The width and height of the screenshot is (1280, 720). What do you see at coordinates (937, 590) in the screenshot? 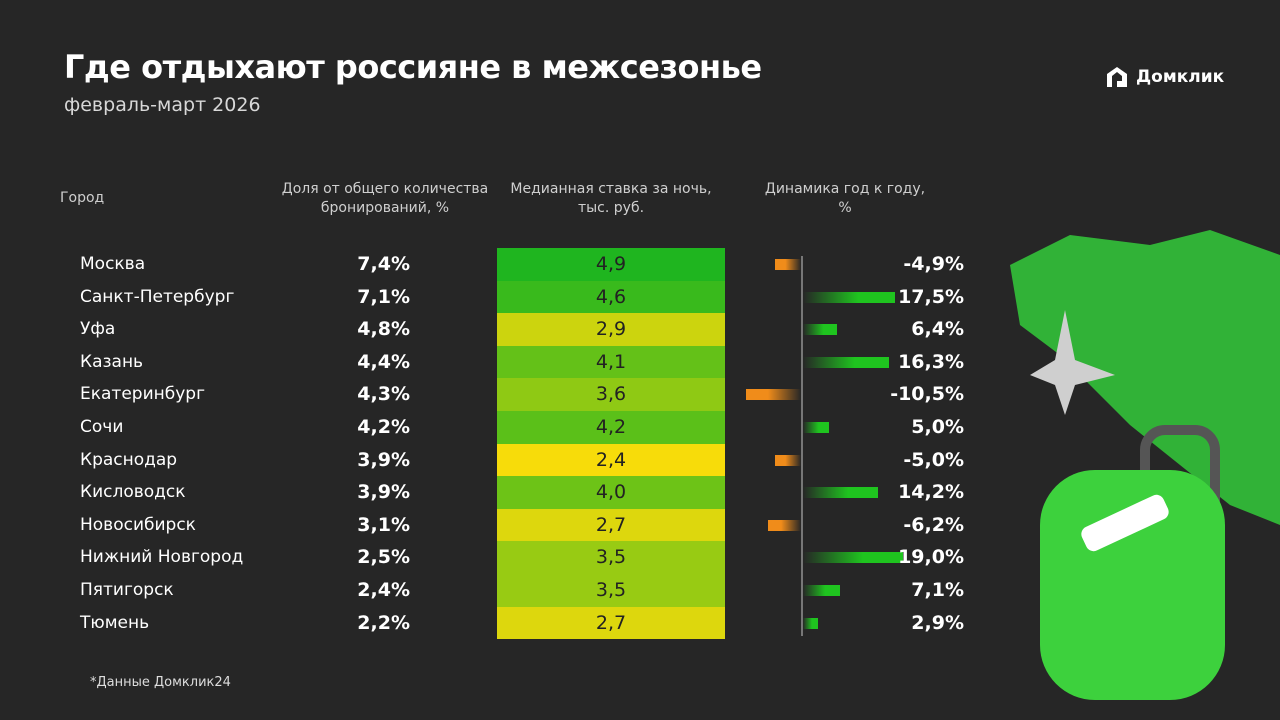
I see `change-value: 7,1%` at bounding box center [937, 590].